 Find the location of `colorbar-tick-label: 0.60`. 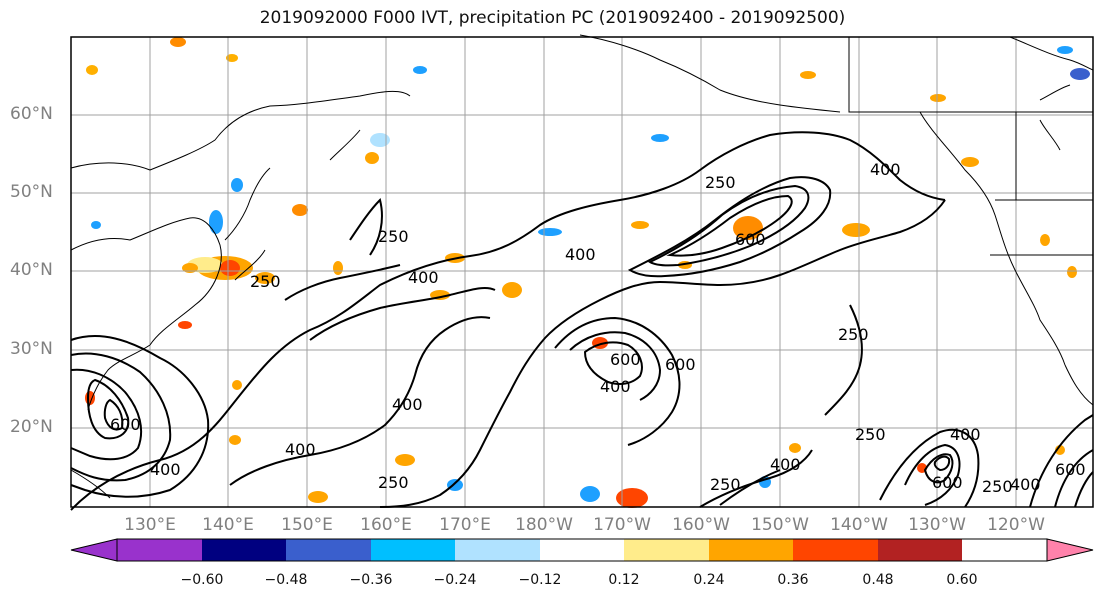

colorbar-tick-label: 0.60 is located at coordinates (962, 580).